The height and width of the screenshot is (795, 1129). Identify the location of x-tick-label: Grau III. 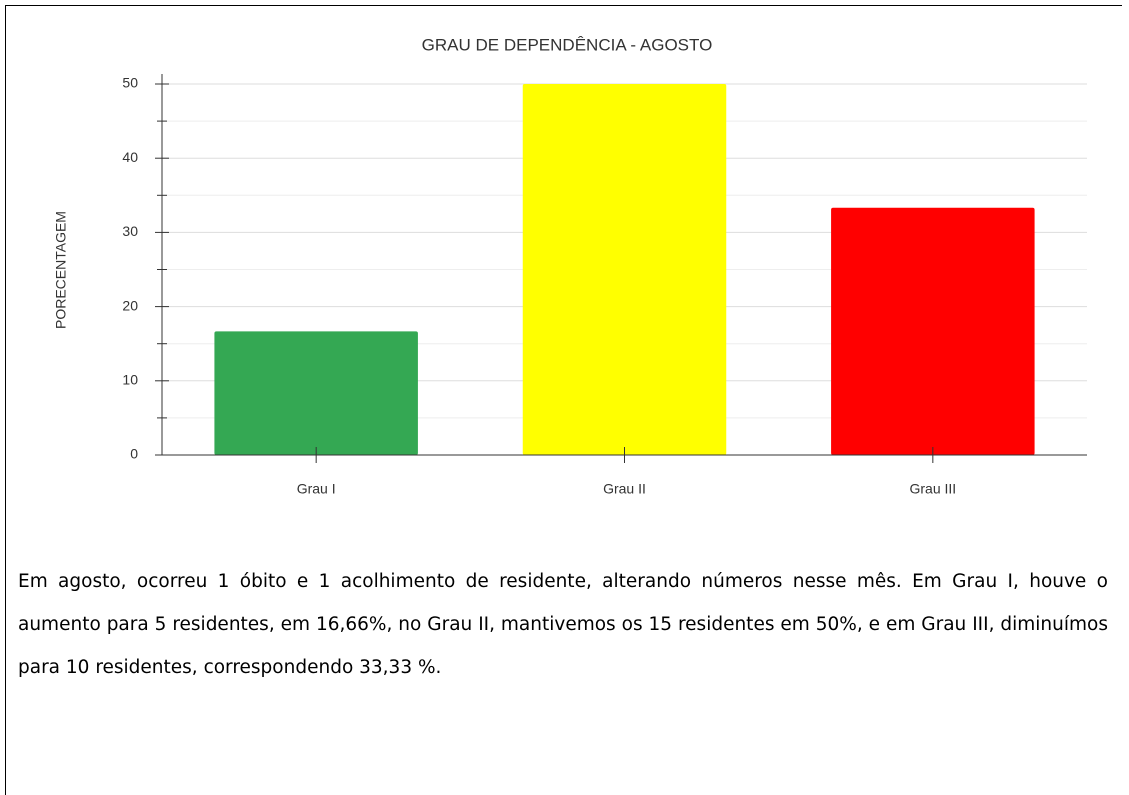
(932, 489).